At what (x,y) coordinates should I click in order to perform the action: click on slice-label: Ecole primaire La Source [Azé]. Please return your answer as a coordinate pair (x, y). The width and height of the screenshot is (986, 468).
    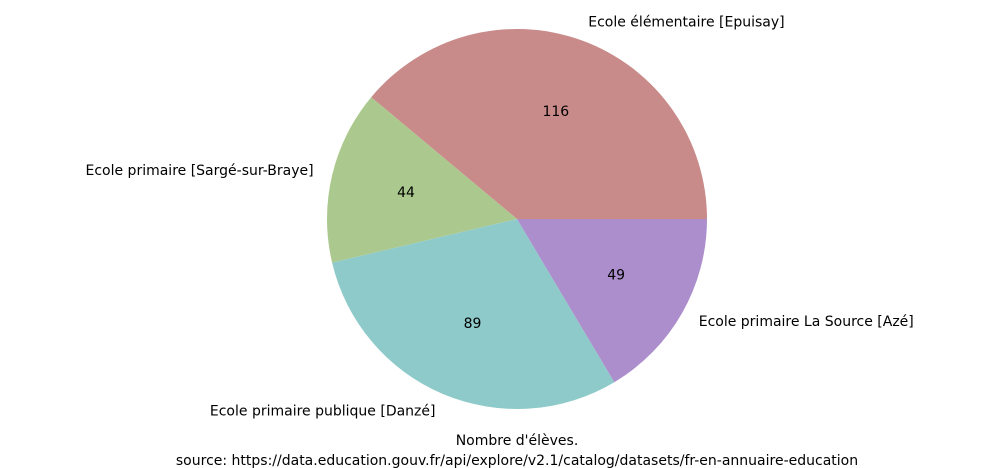
    Looking at the image, I should click on (806, 322).